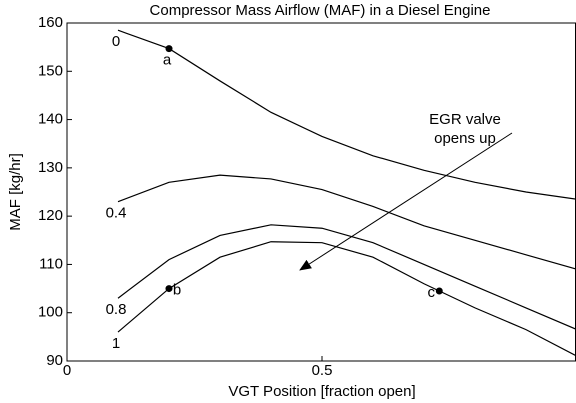 The width and height of the screenshot is (576, 403). I want to click on x-tick-label: 0.5, so click(322, 370).